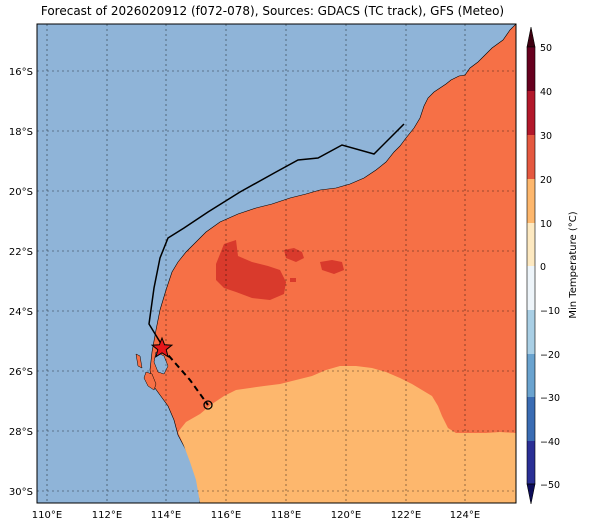 This screenshot has width=591, height=528. I want to click on island, so click(139, 361).